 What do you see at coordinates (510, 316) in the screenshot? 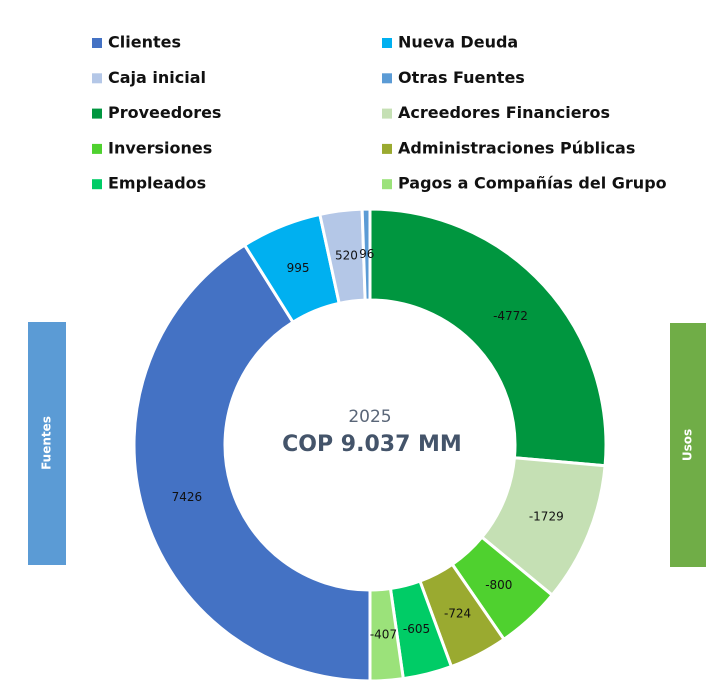
I see `data-label: -4772` at bounding box center [510, 316].